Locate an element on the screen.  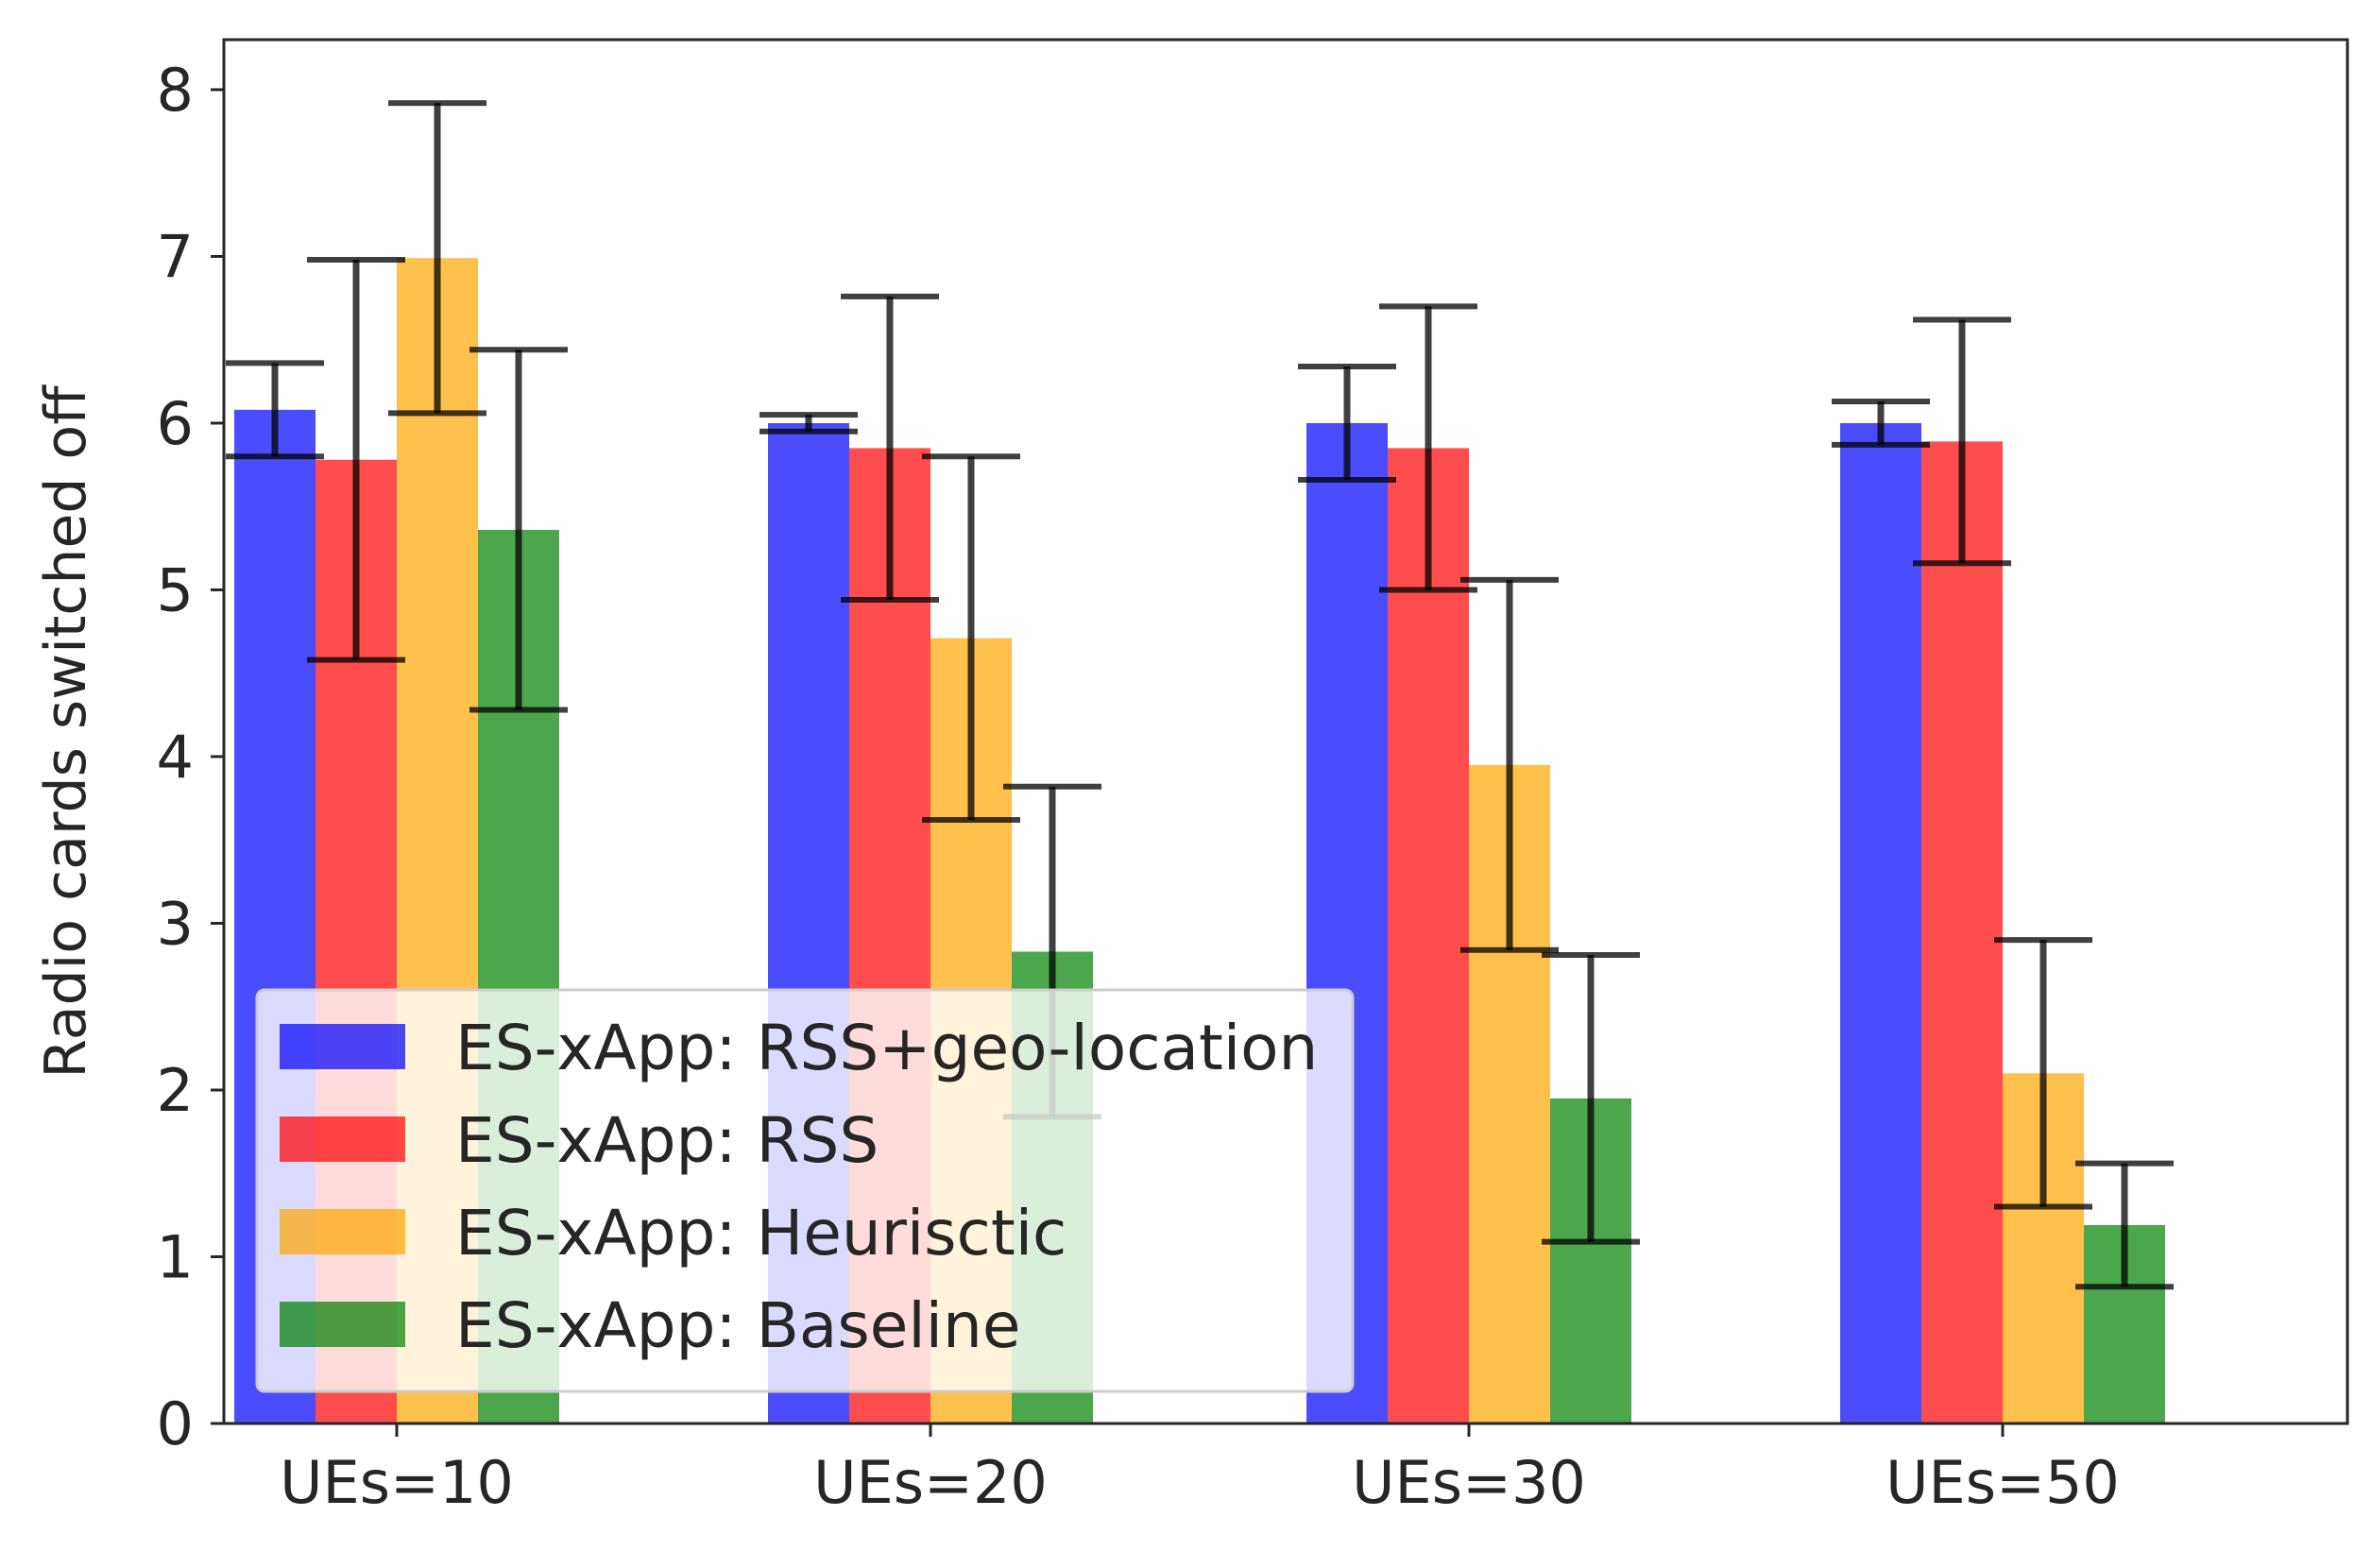
bar-1-UEs=50 is located at coordinates (1880, 922).